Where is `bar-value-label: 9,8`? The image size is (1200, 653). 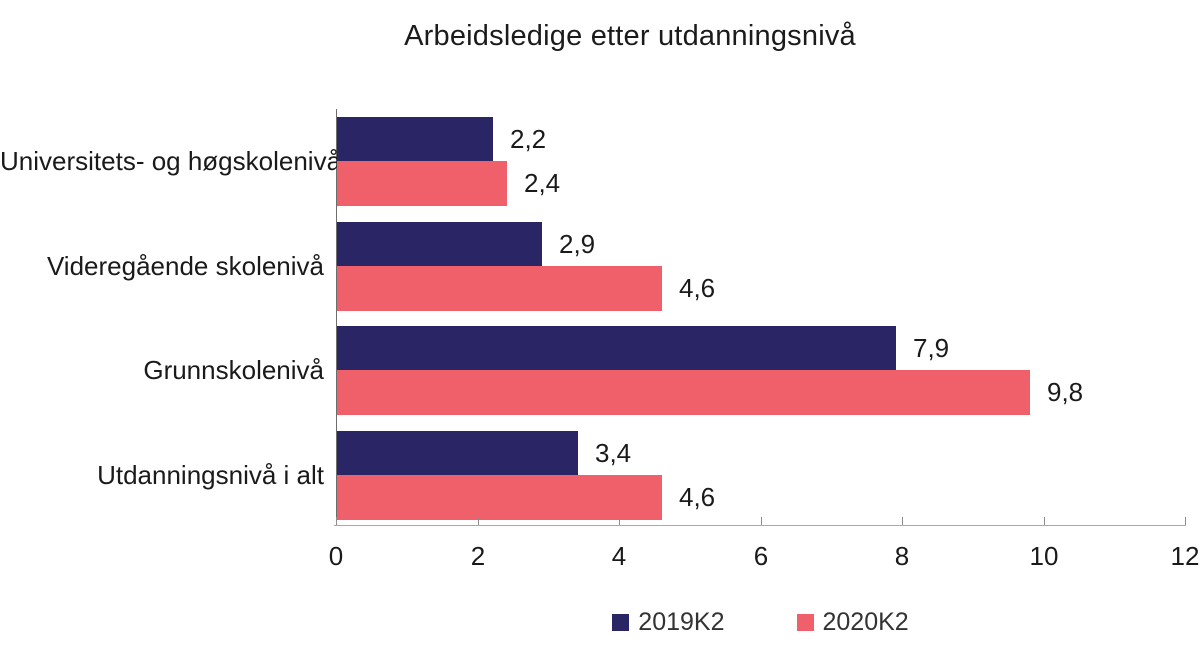 bar-value-label: 9,8 is located at coordinates (1065, 392).